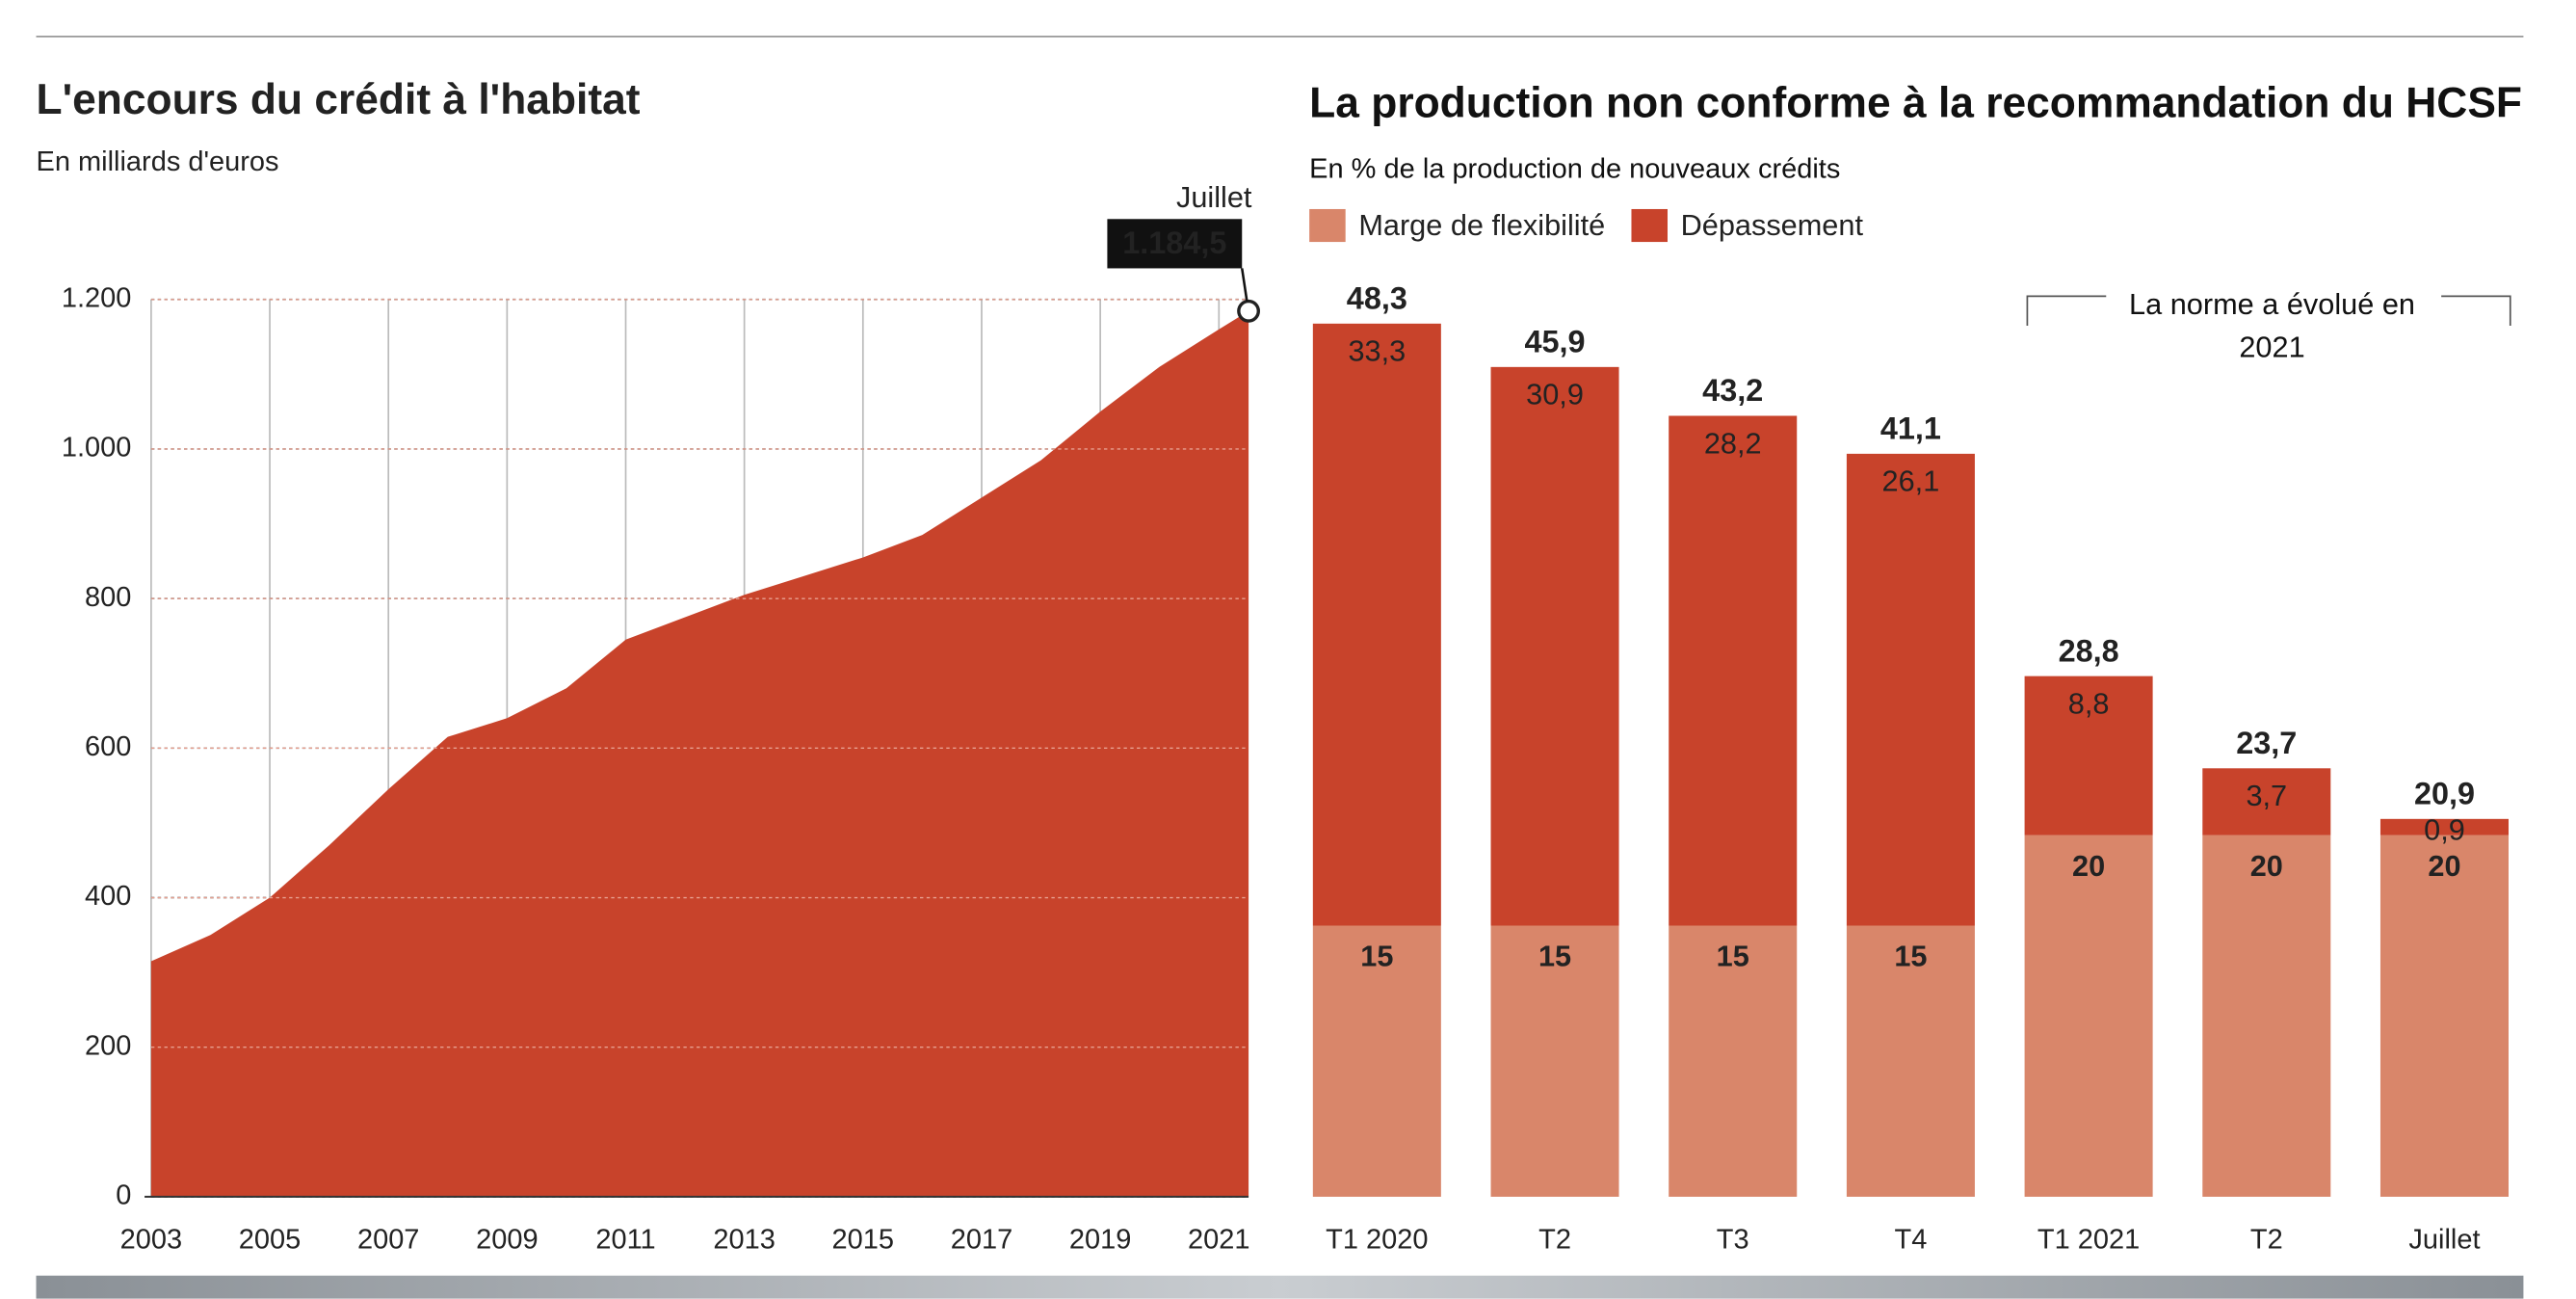 This screenshot has height=1299, width=2576. Describe the element at coordinates (1377, 299) in the screenshot. I see `total-label: 48,3` at that location.